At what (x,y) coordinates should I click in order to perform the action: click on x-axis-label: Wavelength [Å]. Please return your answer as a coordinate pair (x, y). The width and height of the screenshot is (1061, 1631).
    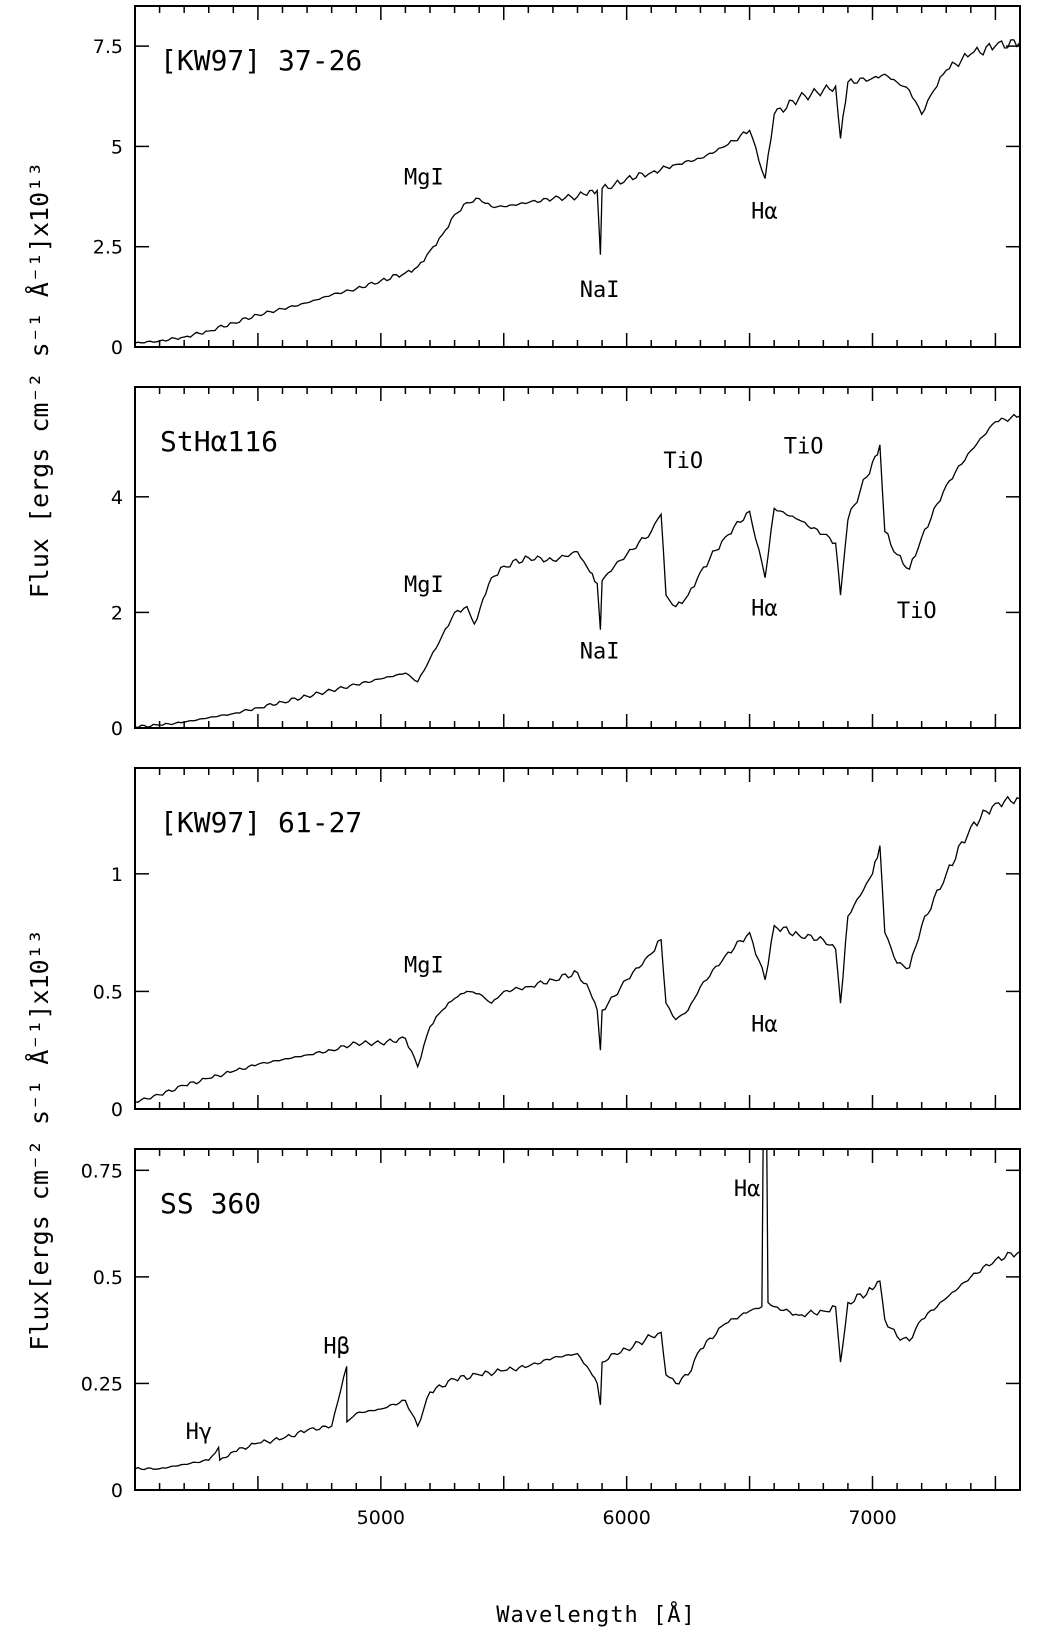
    Looking at the image, I should click on (595, 1614).